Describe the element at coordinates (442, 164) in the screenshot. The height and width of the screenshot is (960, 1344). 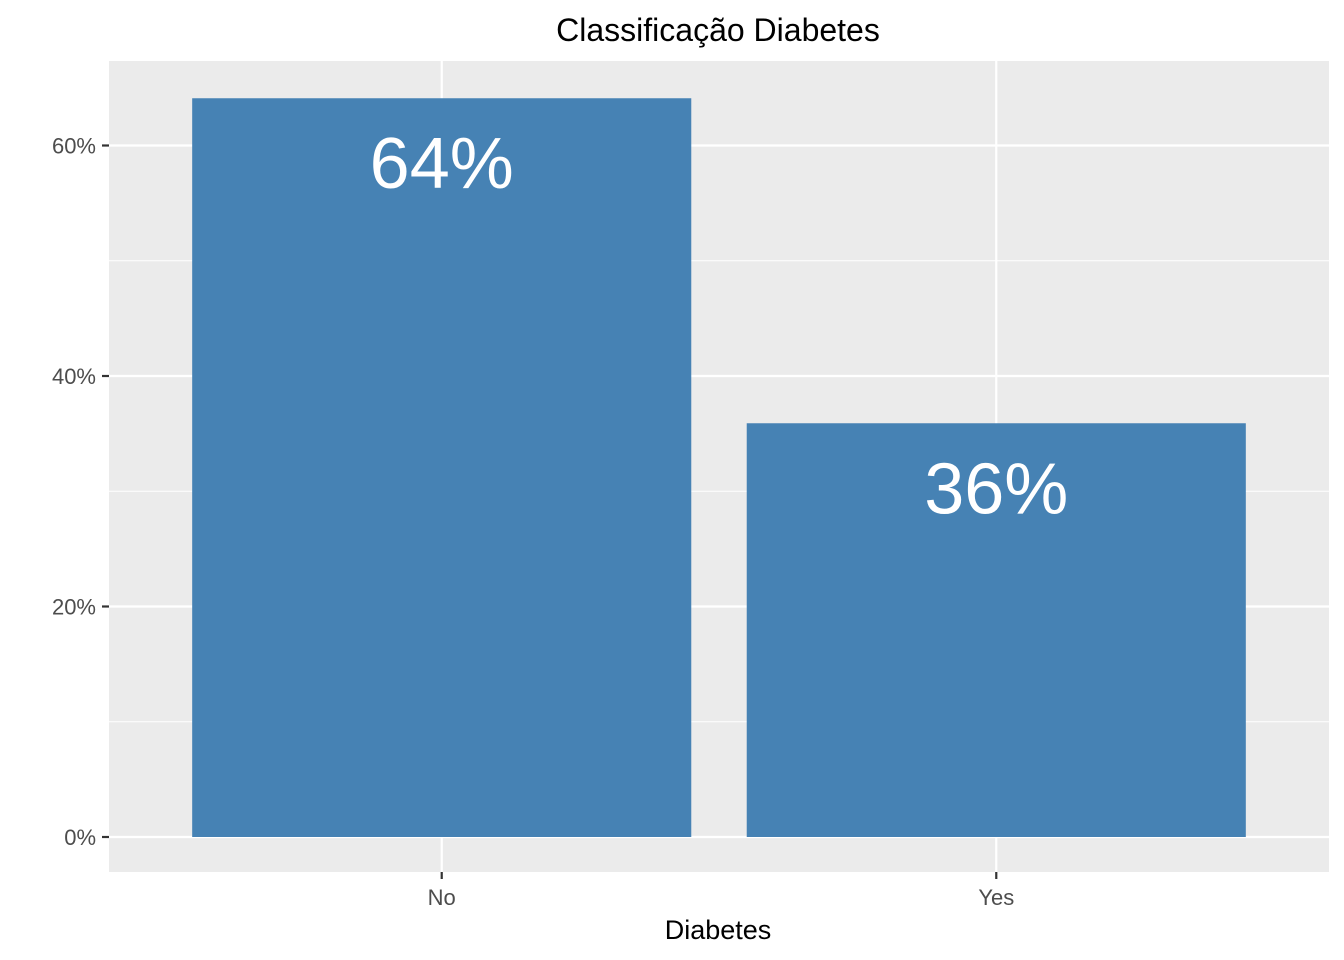
I see `data-label-no: 64%` at that location.